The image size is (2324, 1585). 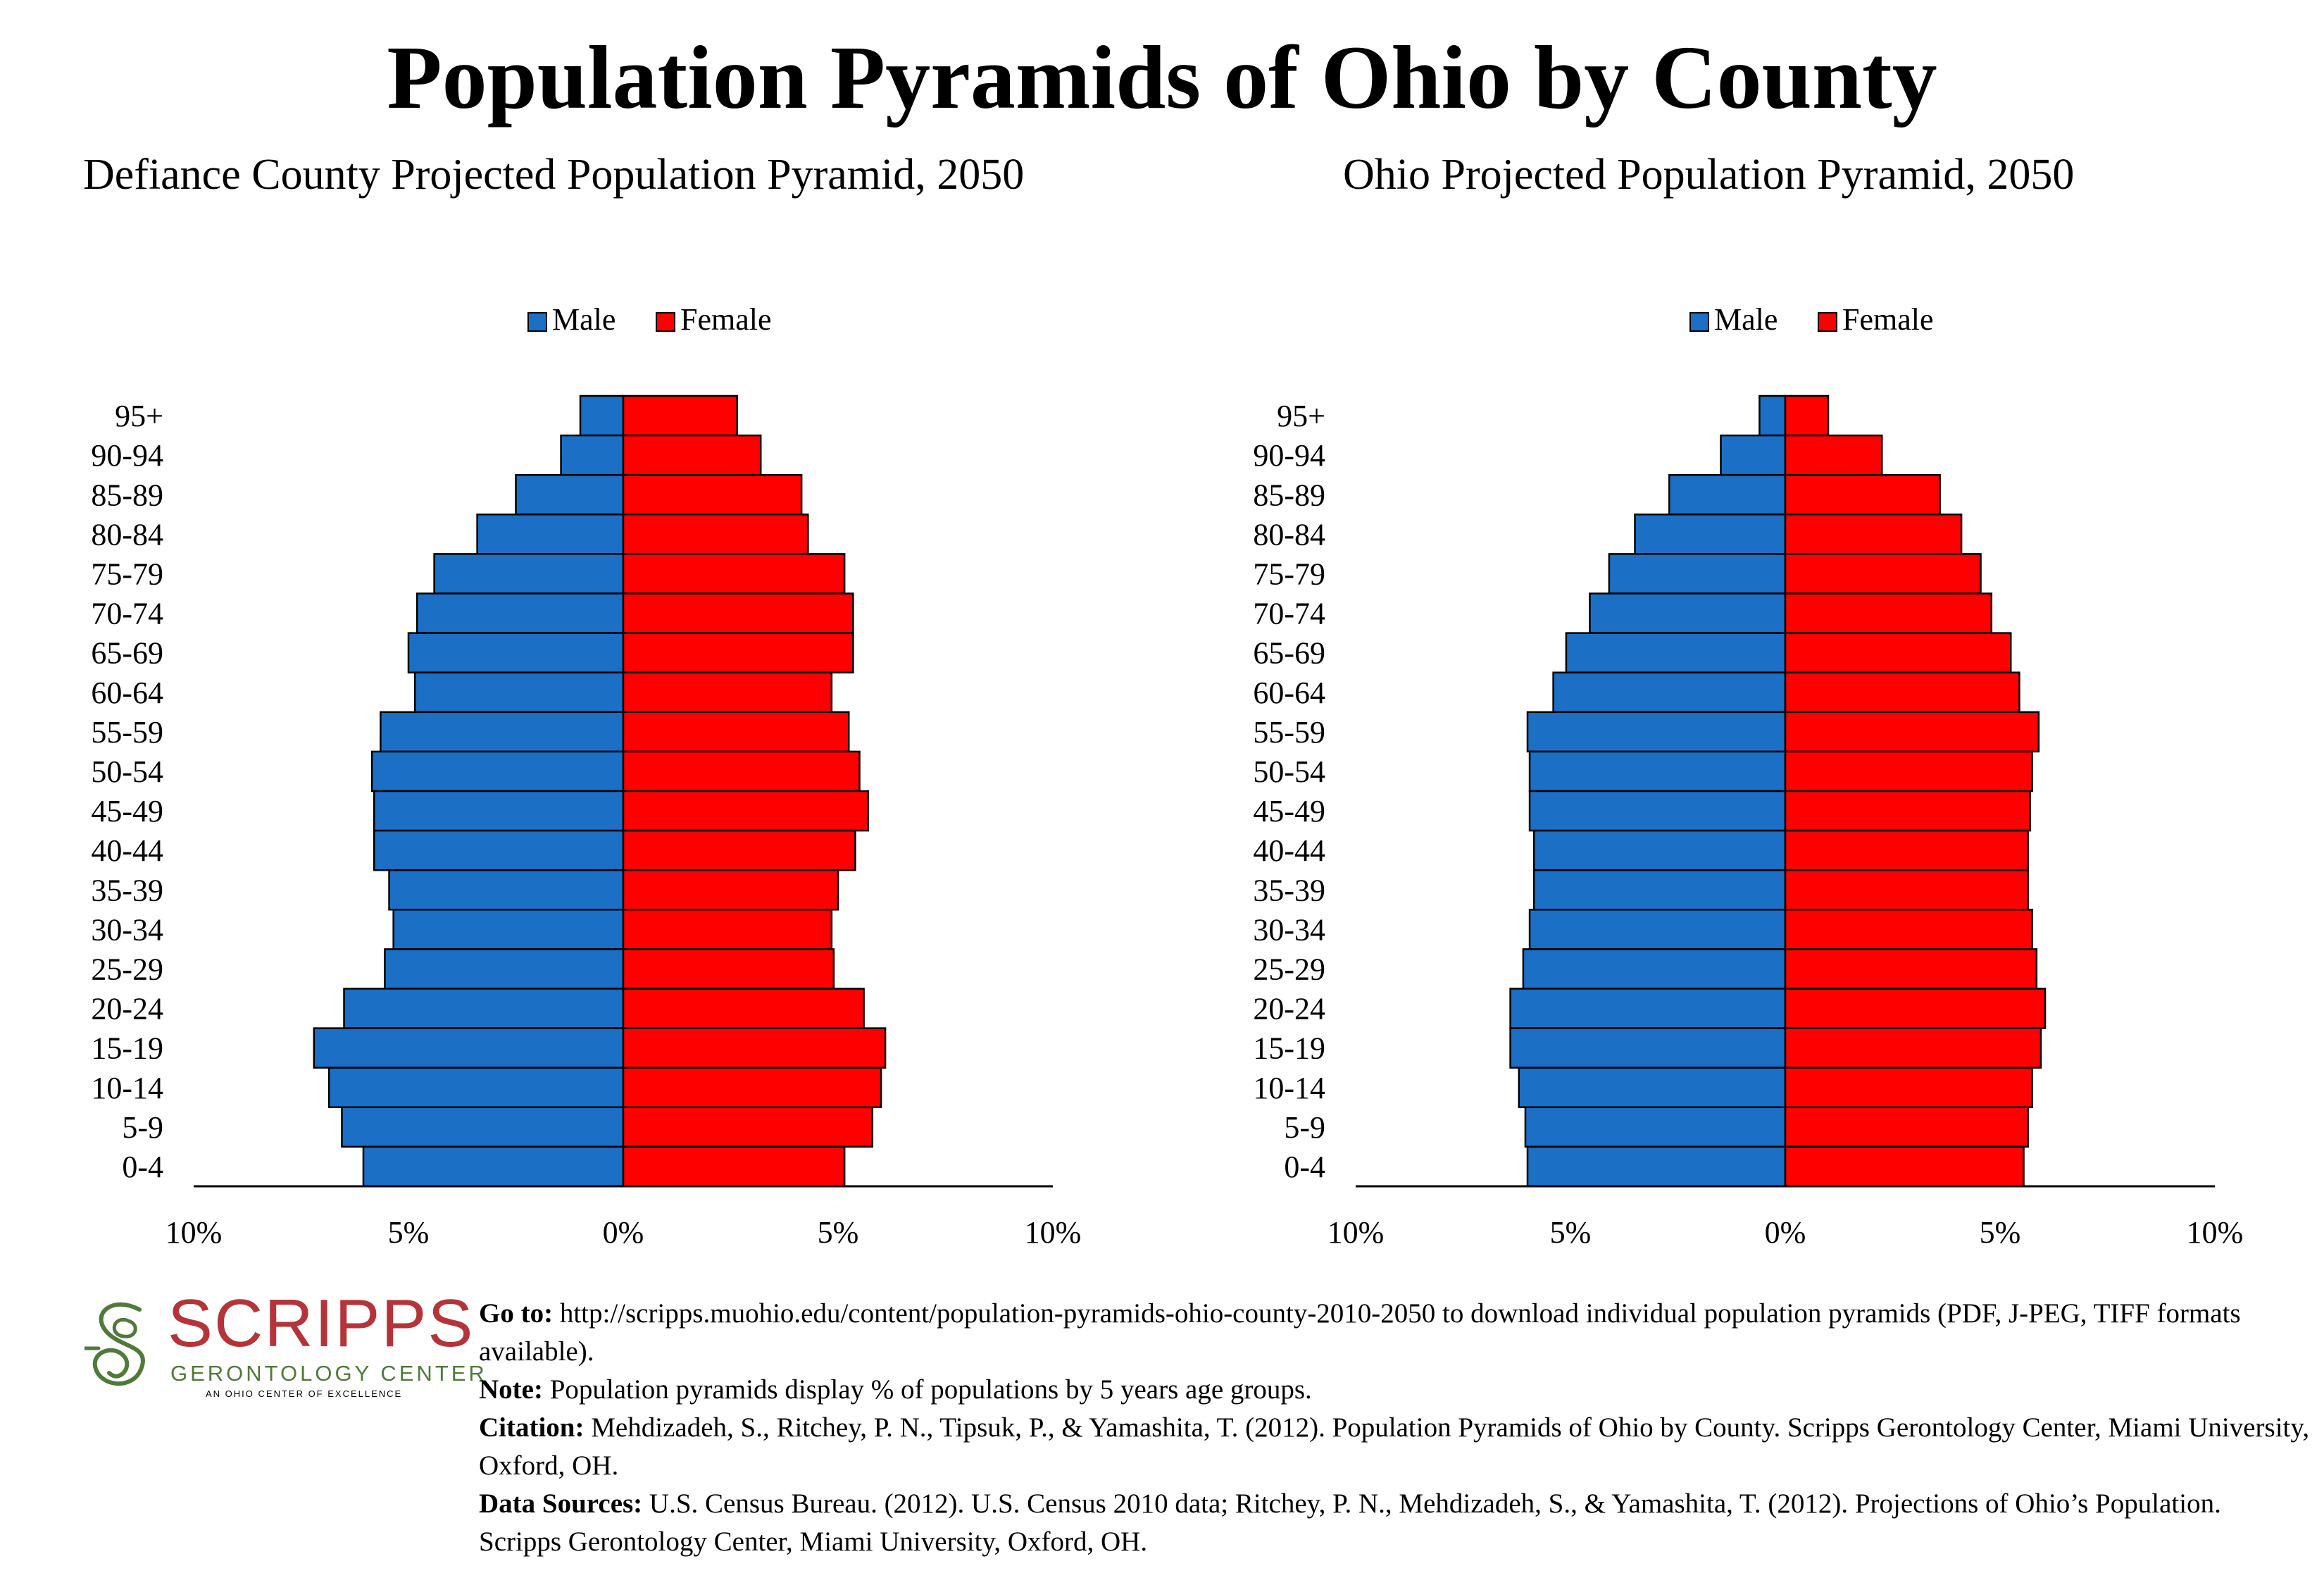 What do you see at coordinates (127, 1048) in the screenshot?
I see `defiance-age-label: 15-19` at bounding box center [127, 1048].